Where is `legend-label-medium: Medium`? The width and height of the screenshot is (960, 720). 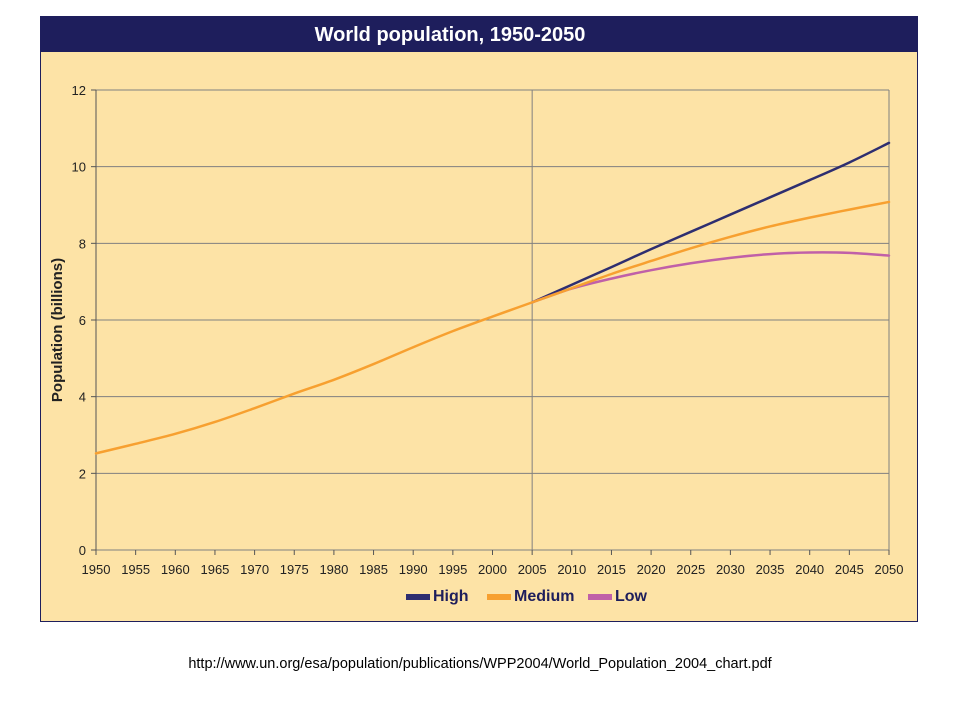
legend-label-medium: Medium is located at coordinates (544, 596).